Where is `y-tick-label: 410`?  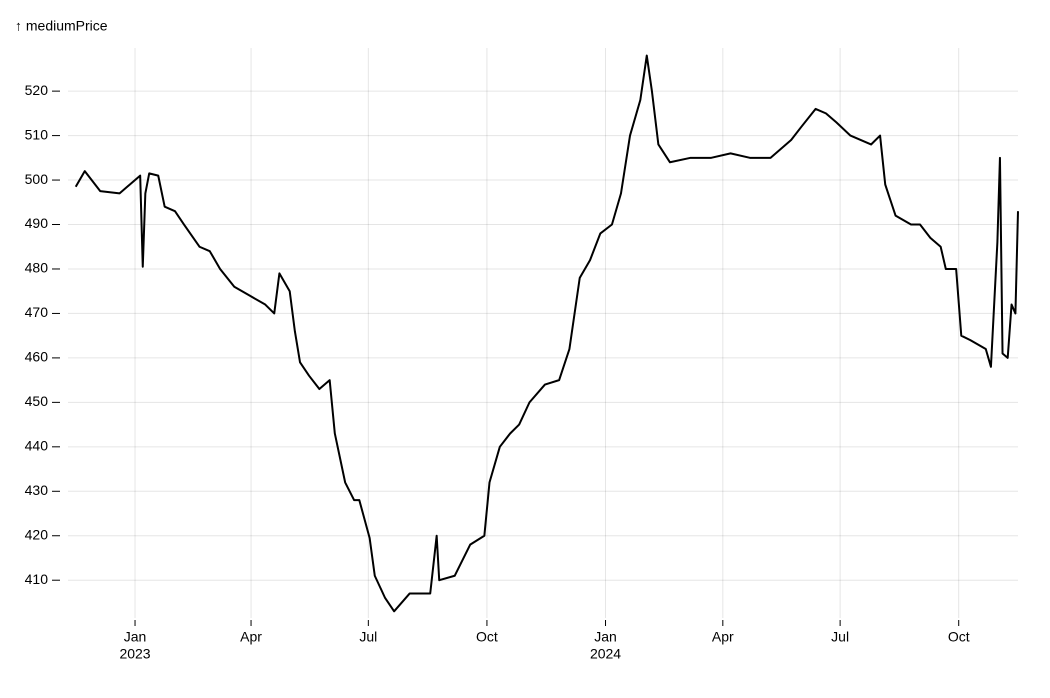 y-tick-label: 410 is located at coordinates (37, 579).